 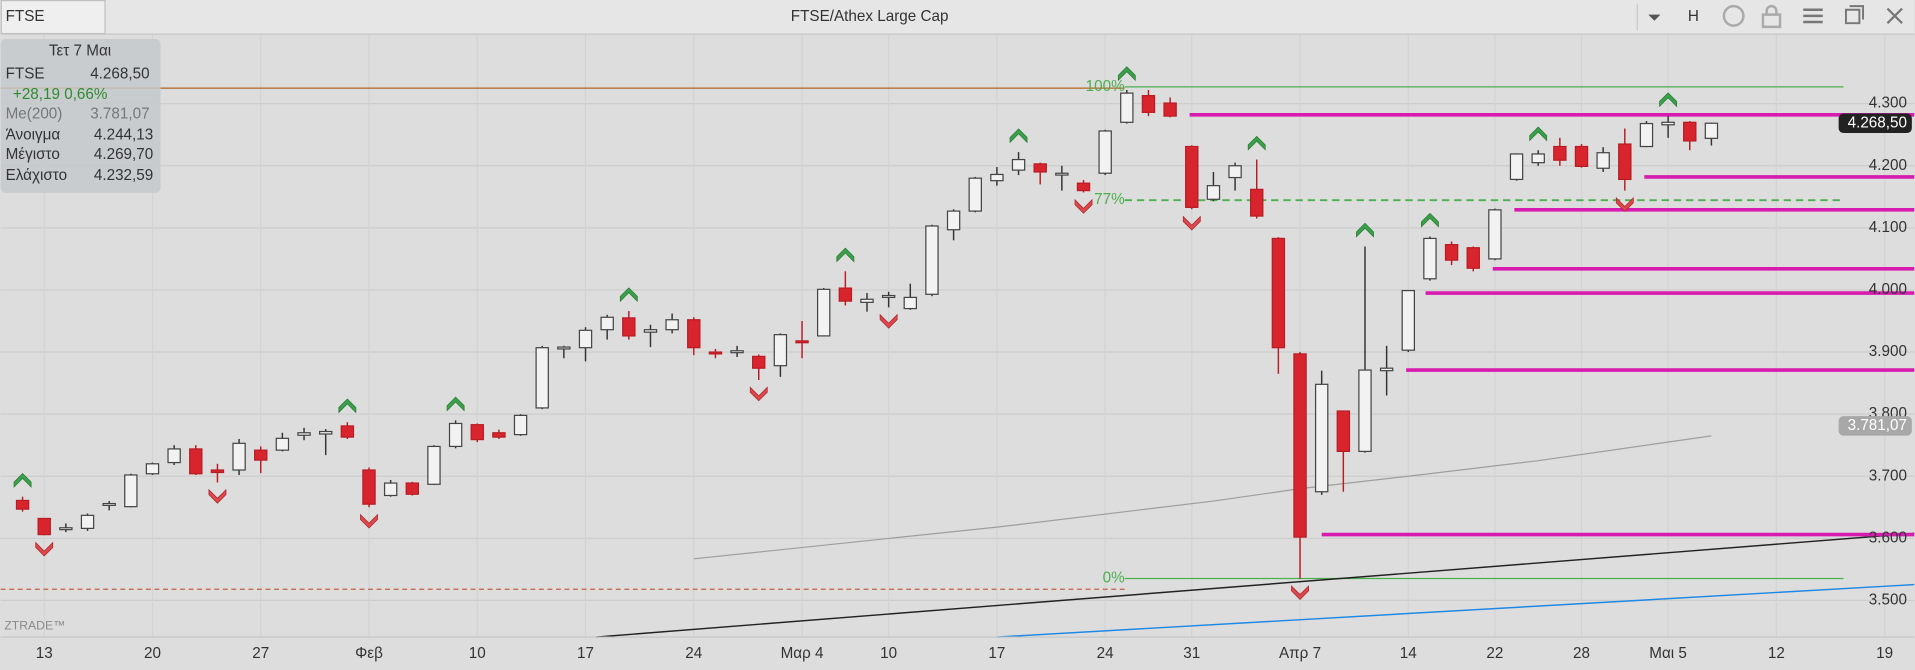 I want to click on quote-icon, so click(x=1733, y=15).